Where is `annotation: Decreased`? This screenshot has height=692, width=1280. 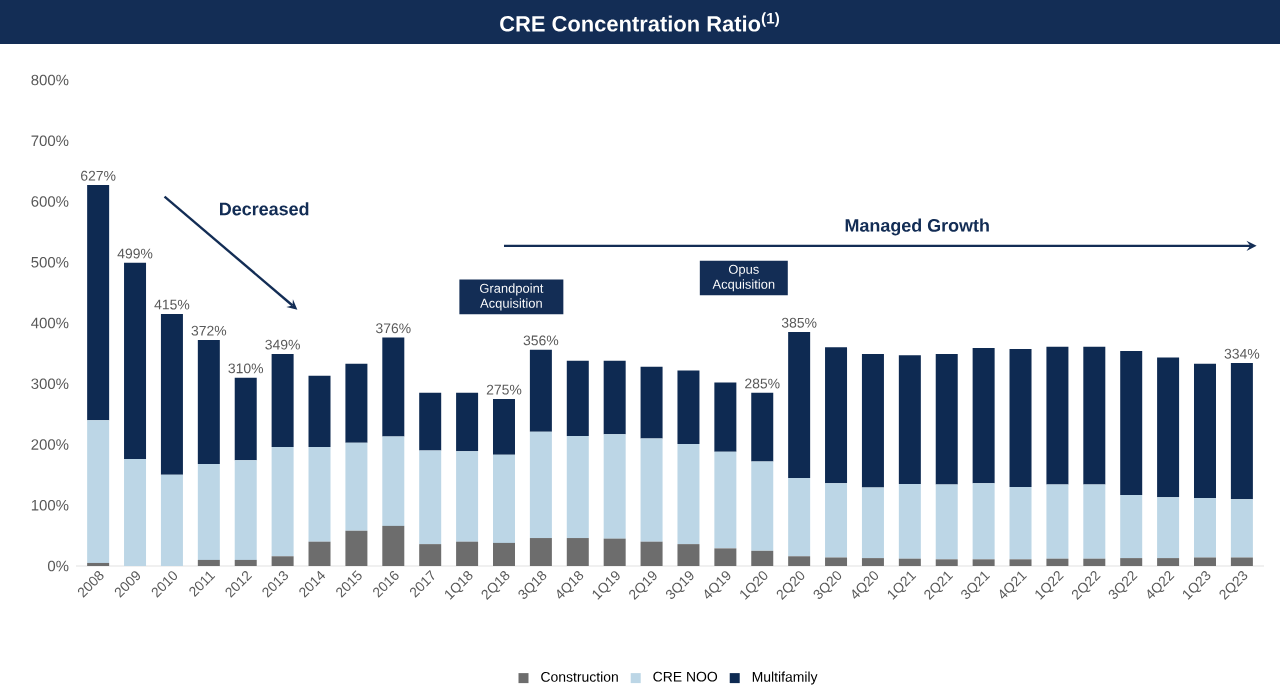 annotation: Decreased is located at coordinates (264, 208).